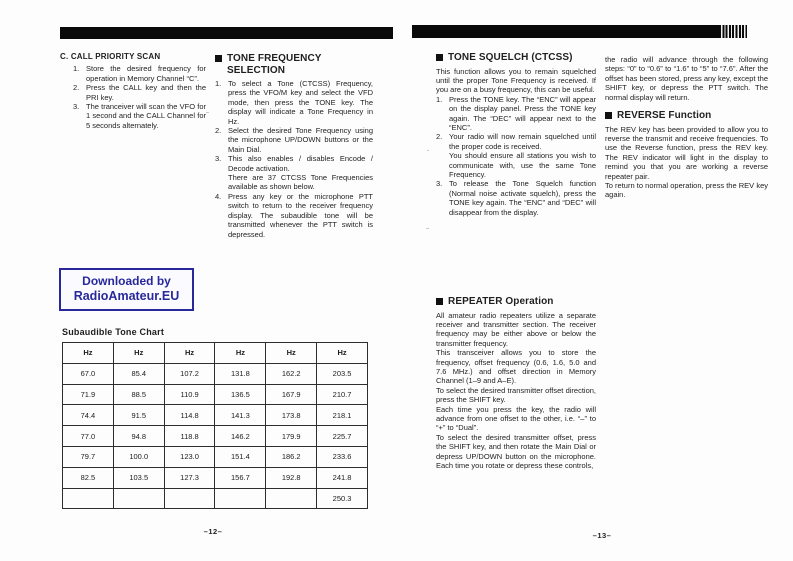 The image size is (793, 561). What do you see at coordinates (189, 415) in the screenshot?
I see `tone-chart-cell: 114.8` at bounding box center [189, 415].